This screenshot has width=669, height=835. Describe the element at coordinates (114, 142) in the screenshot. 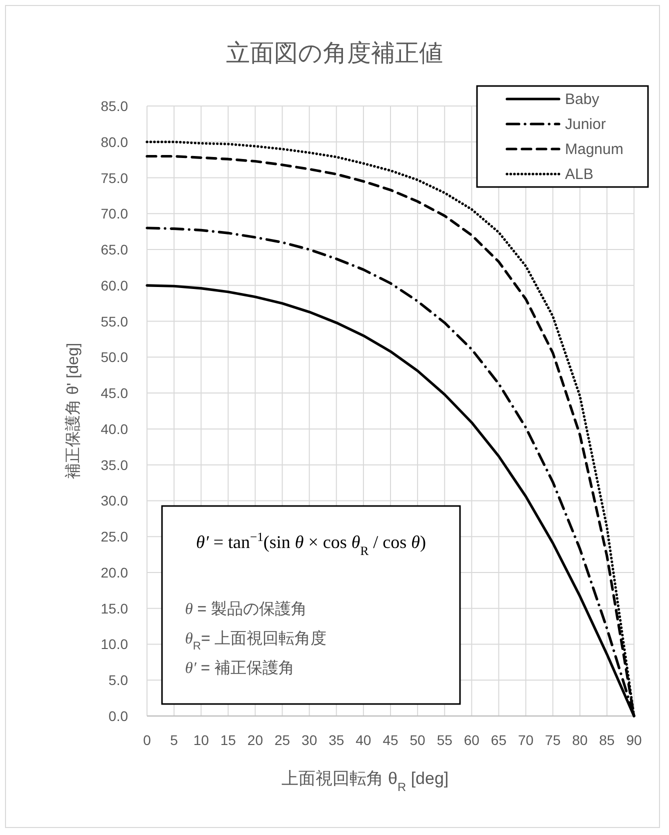

I see `y-tick-label: 80.0` at that location.